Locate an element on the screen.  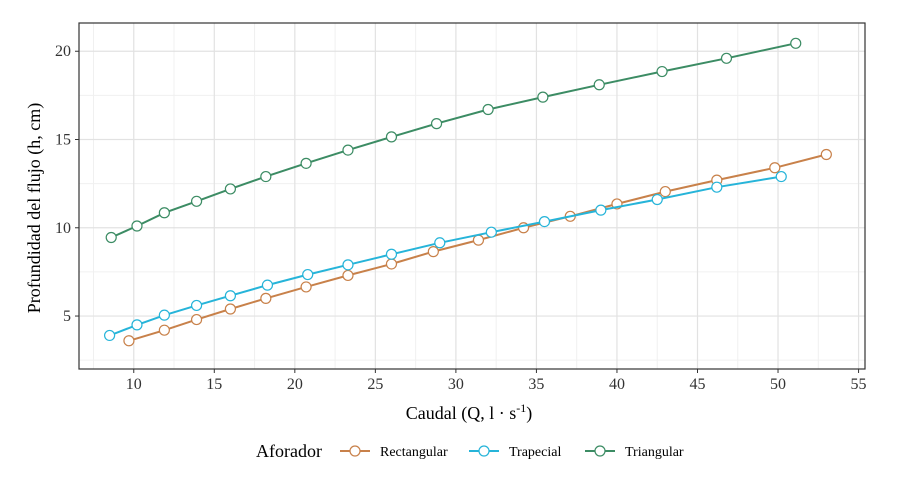
x-axis-title: Caudal (Q, l · s-1) is located at coordinates (469, 412).